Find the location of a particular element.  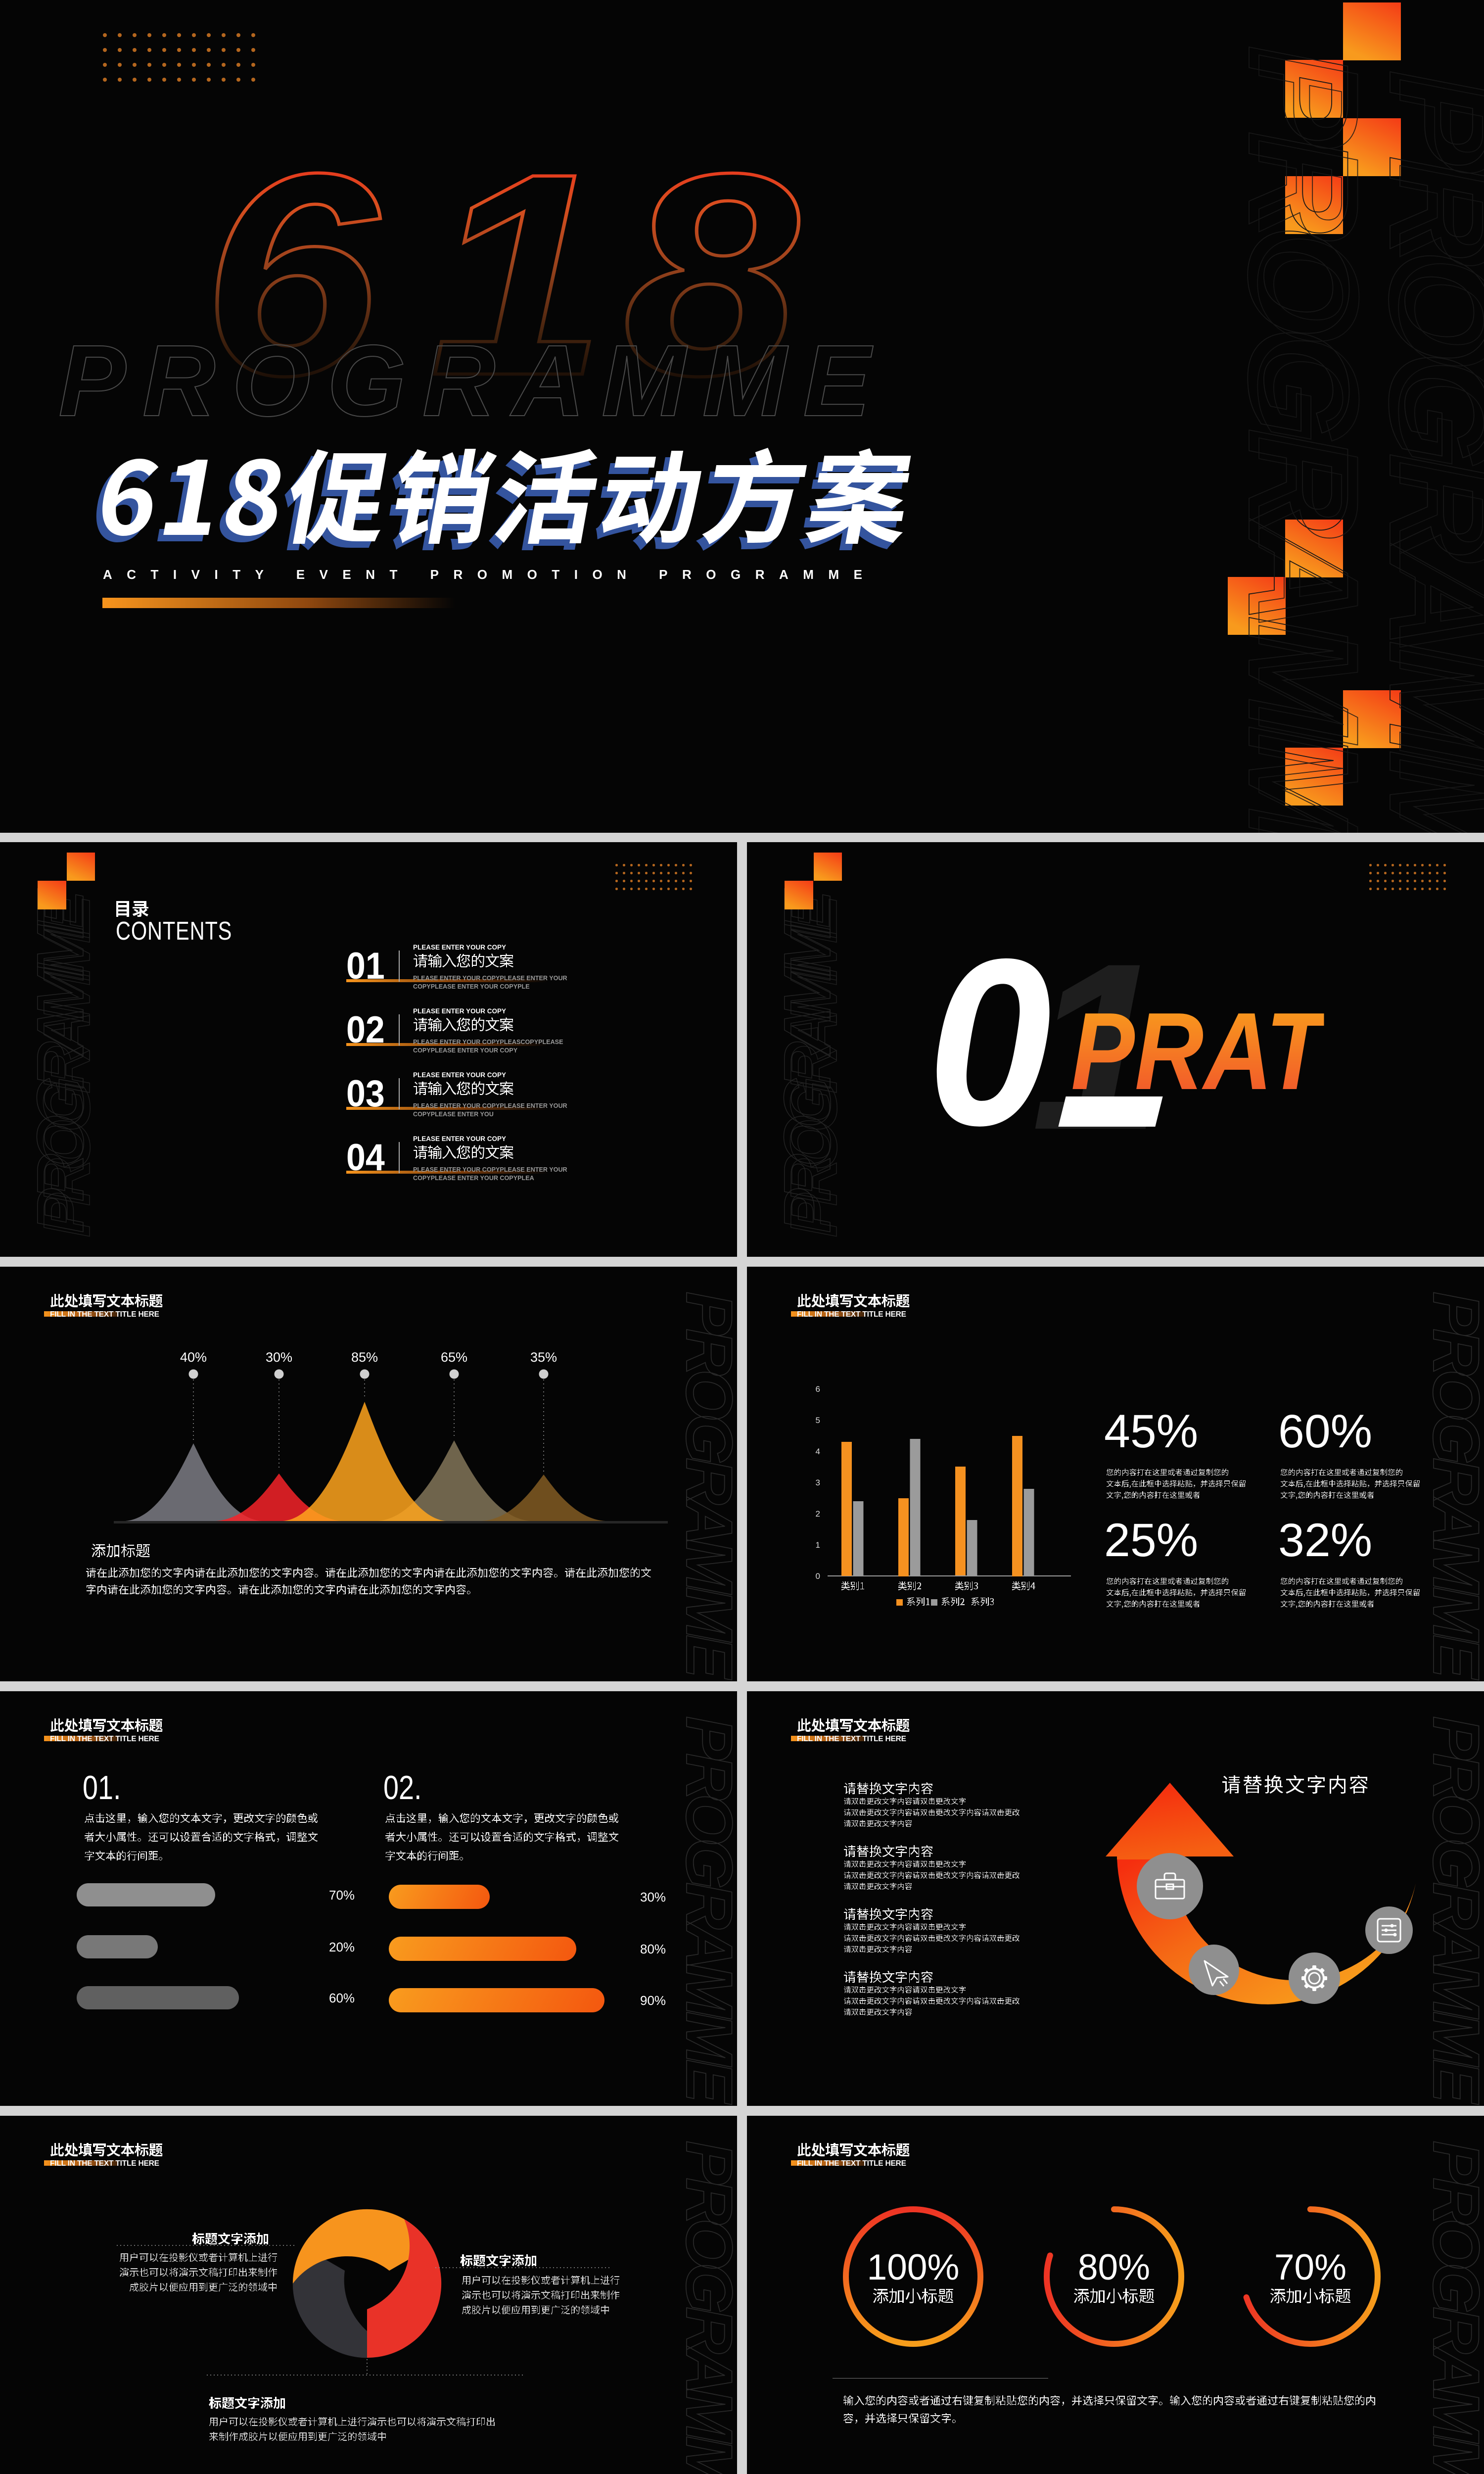

svg-text: 2 is located at coordinates (818, 1514).